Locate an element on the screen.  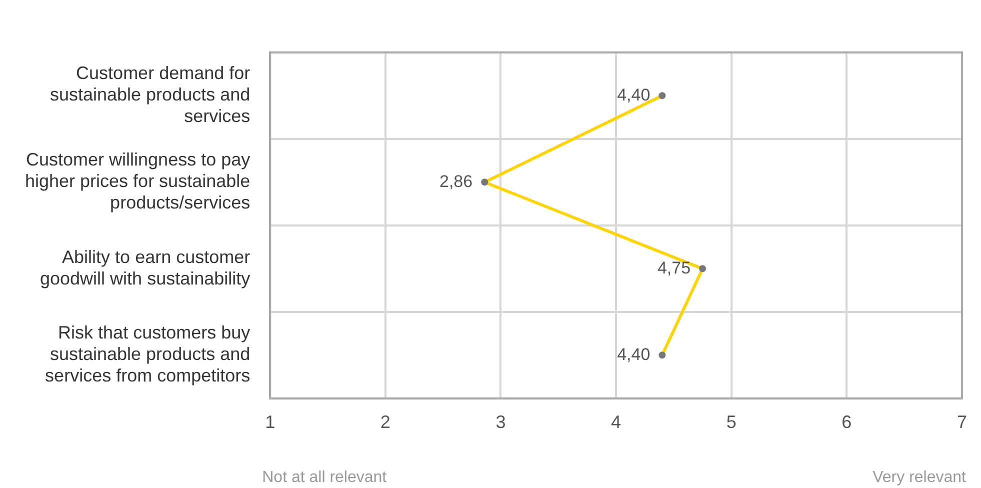
text: Very relevant is located at coordinates (919, 477).